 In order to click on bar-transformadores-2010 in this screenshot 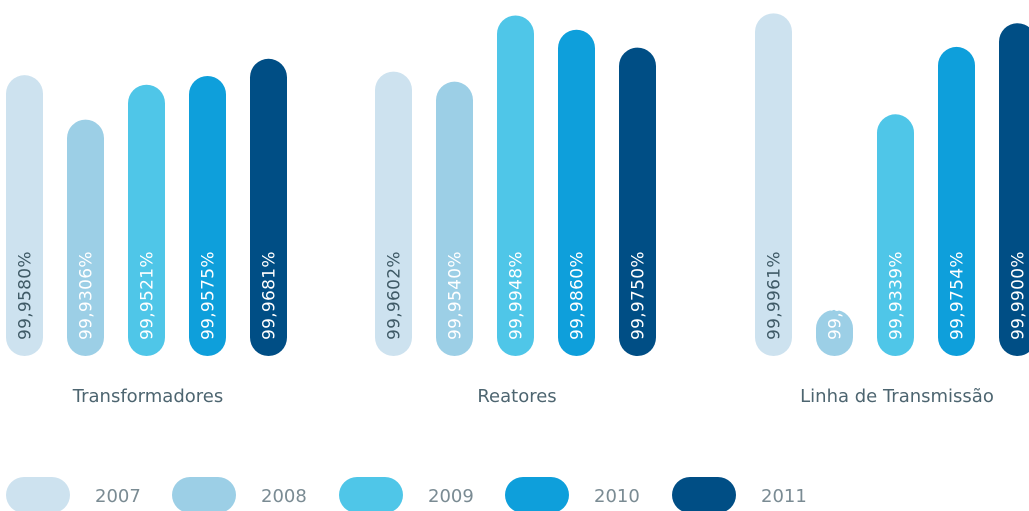, I will do `click(207, 215)`.